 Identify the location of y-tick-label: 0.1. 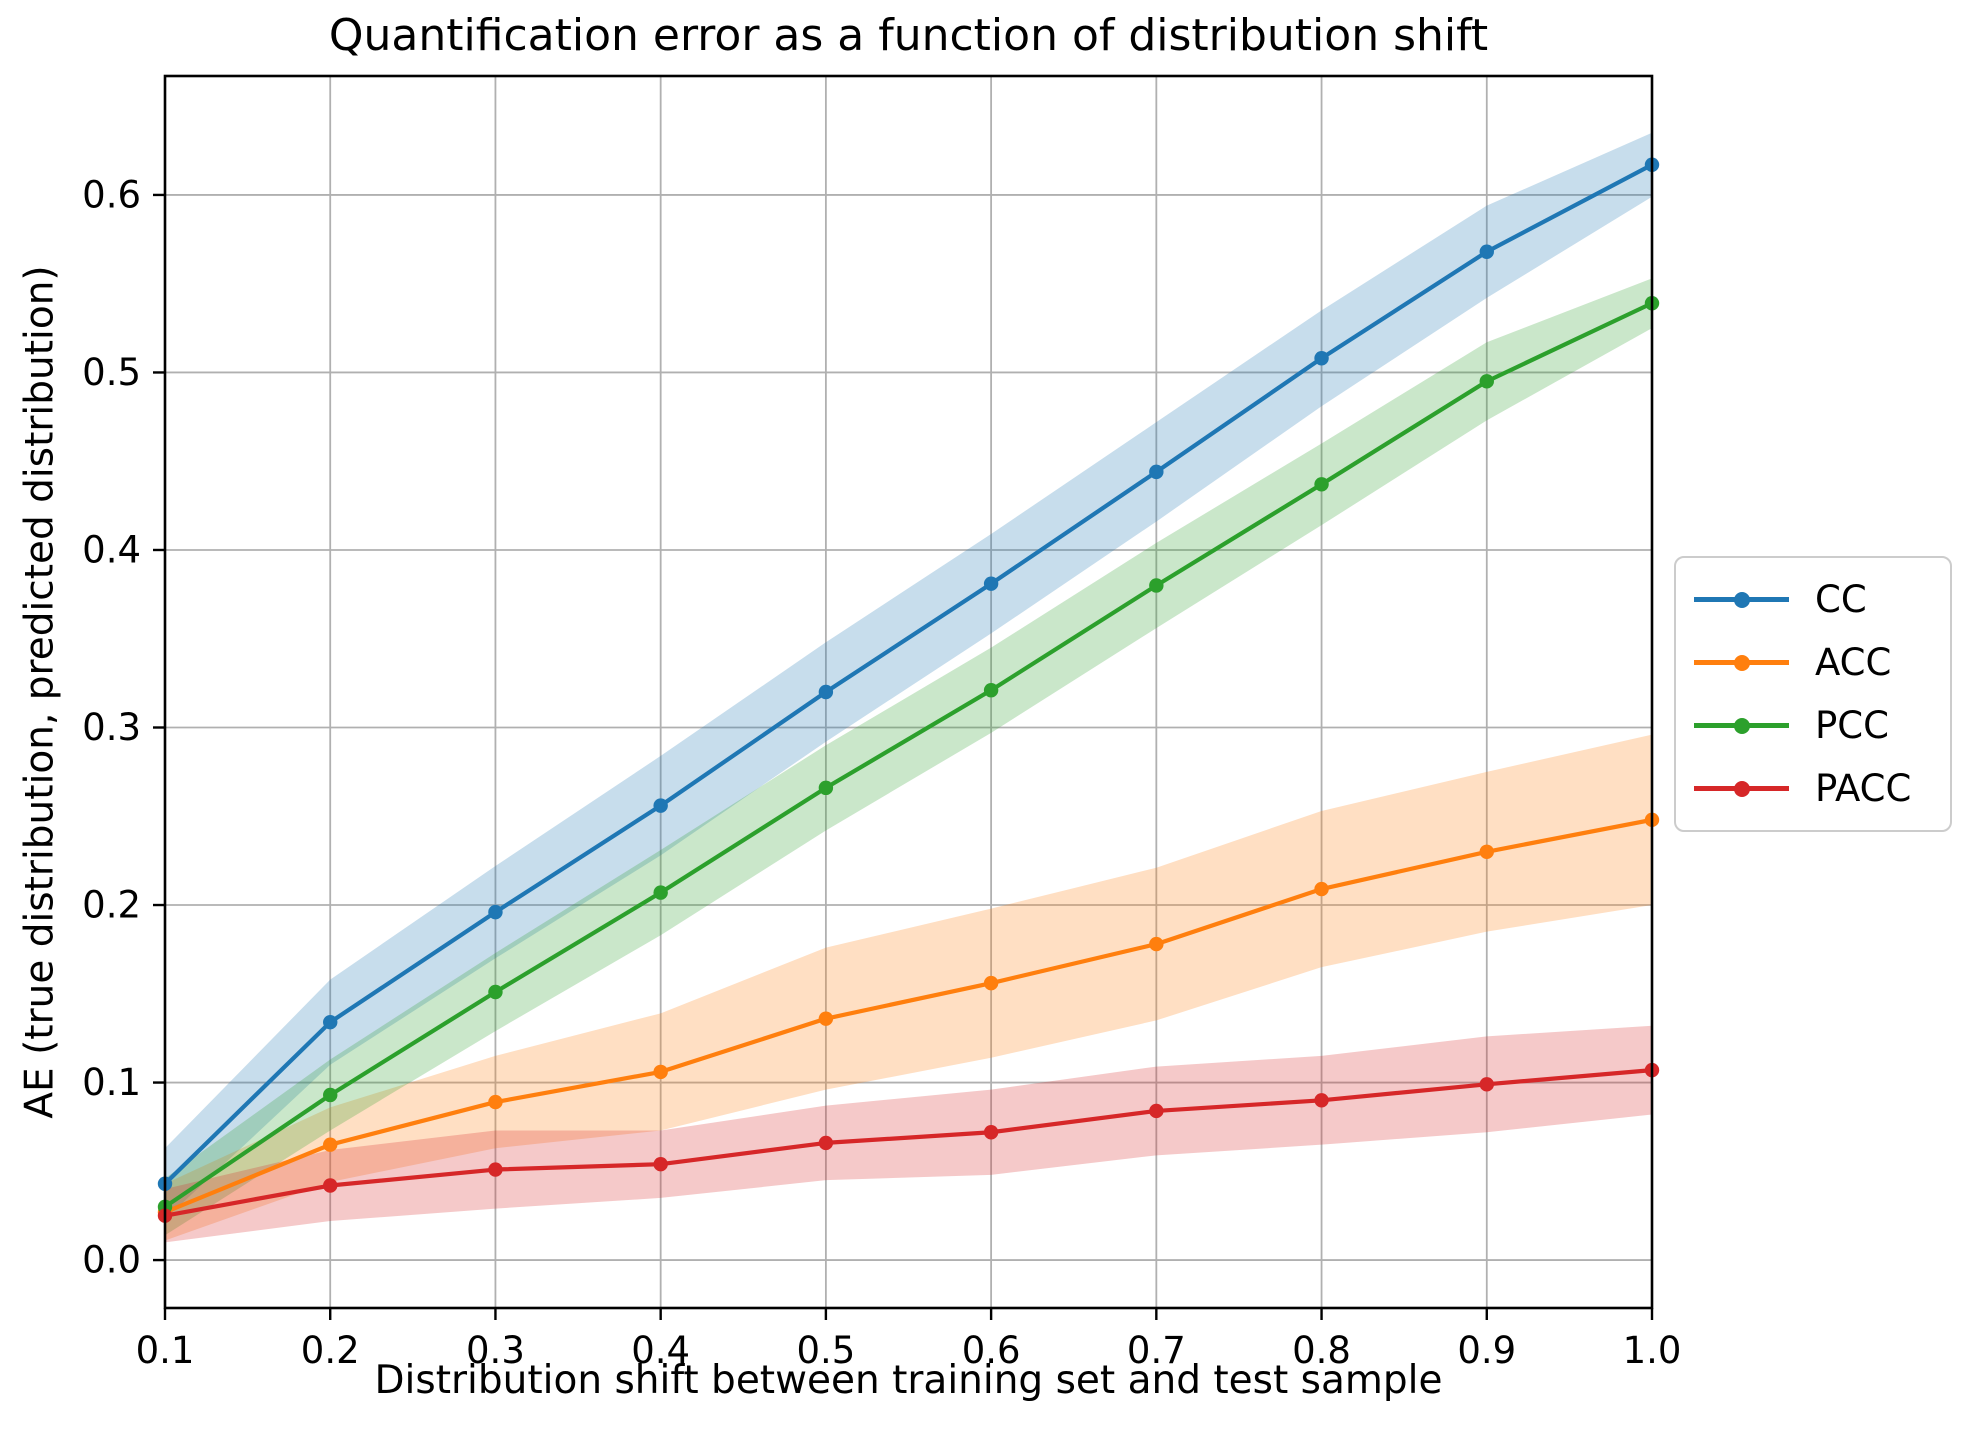
(111, 1082).